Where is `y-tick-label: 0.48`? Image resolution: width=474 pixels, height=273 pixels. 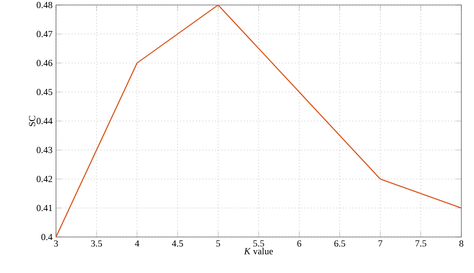 y-tick-label: 0.48 is located at coordinates (44, 5).